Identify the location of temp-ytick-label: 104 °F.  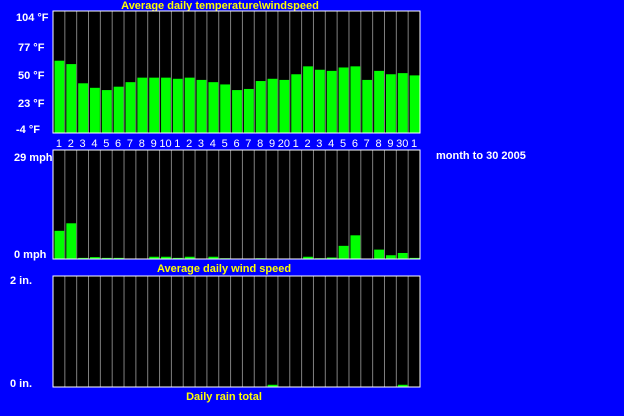
(32, 18).